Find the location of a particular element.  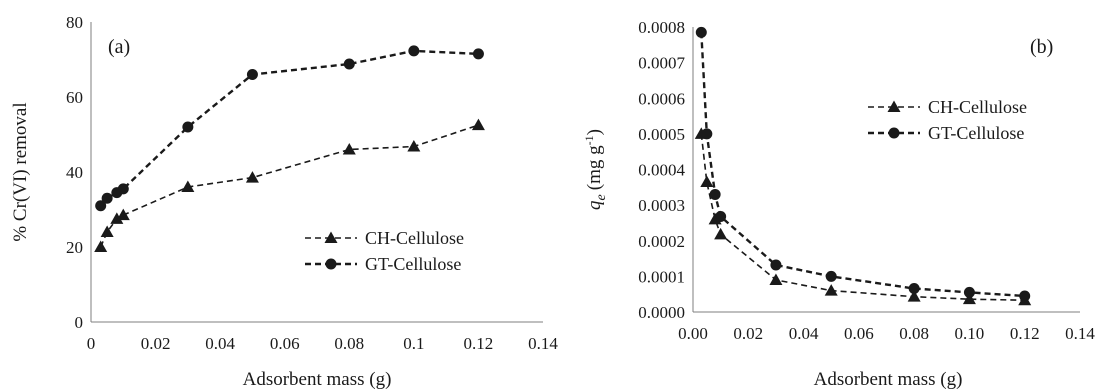

y-tick-label: 20 is located at coordinates (74, 247).